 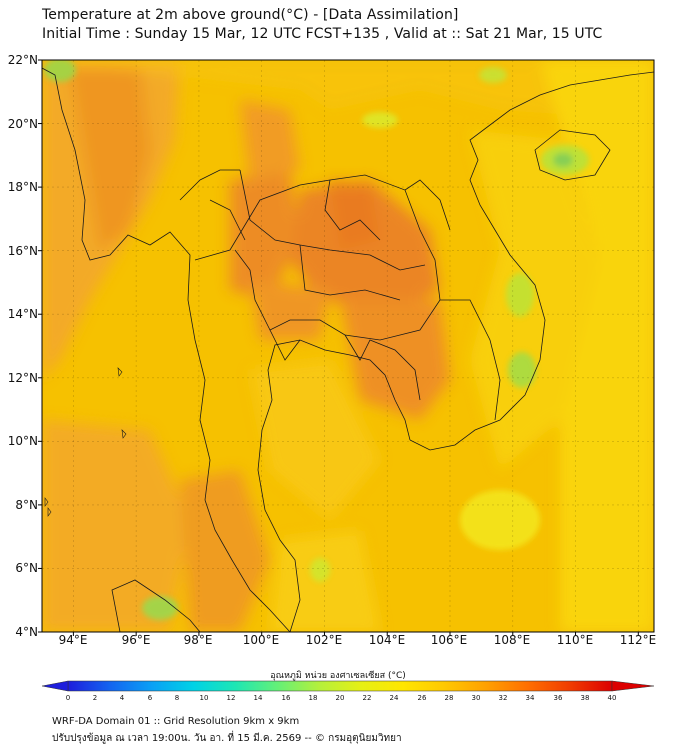 What do you see at coordinates (198, 640) in the screenshot?
I see `lon-tick-label: 98°E` at bounding box center [198, 640].